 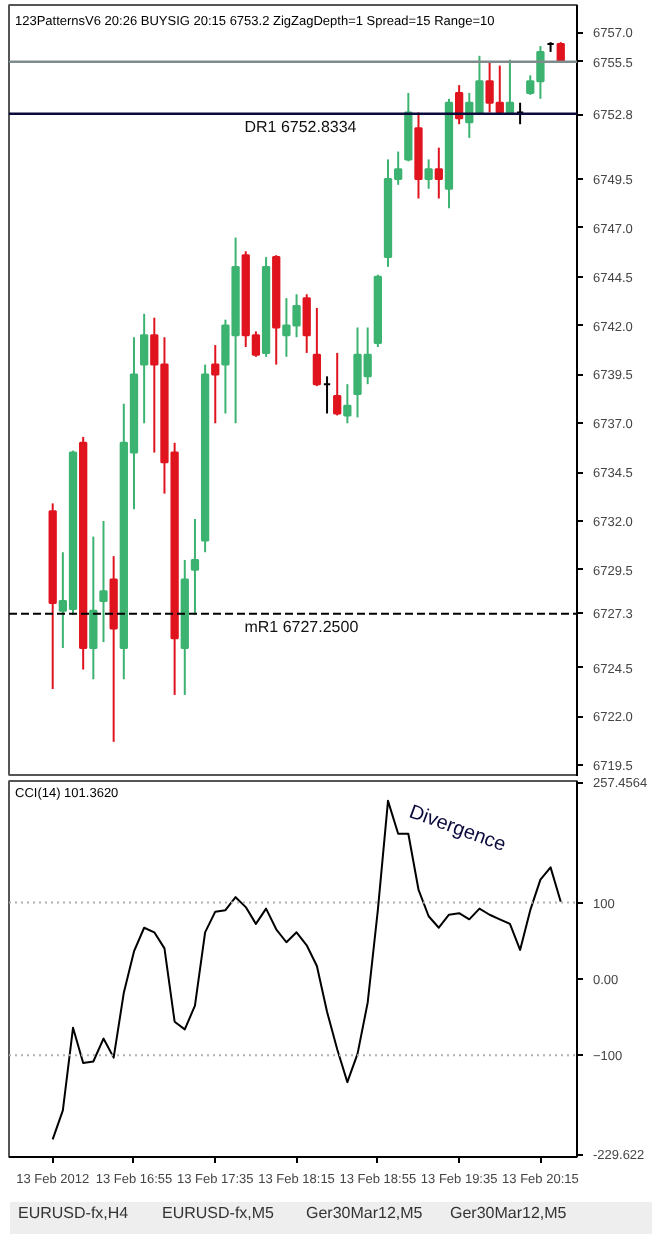 What do you see at coordinates (219, 1213) in the screenshot?
I see `text: EURUSD-fx,M5` at bounding box center [219, 1213].